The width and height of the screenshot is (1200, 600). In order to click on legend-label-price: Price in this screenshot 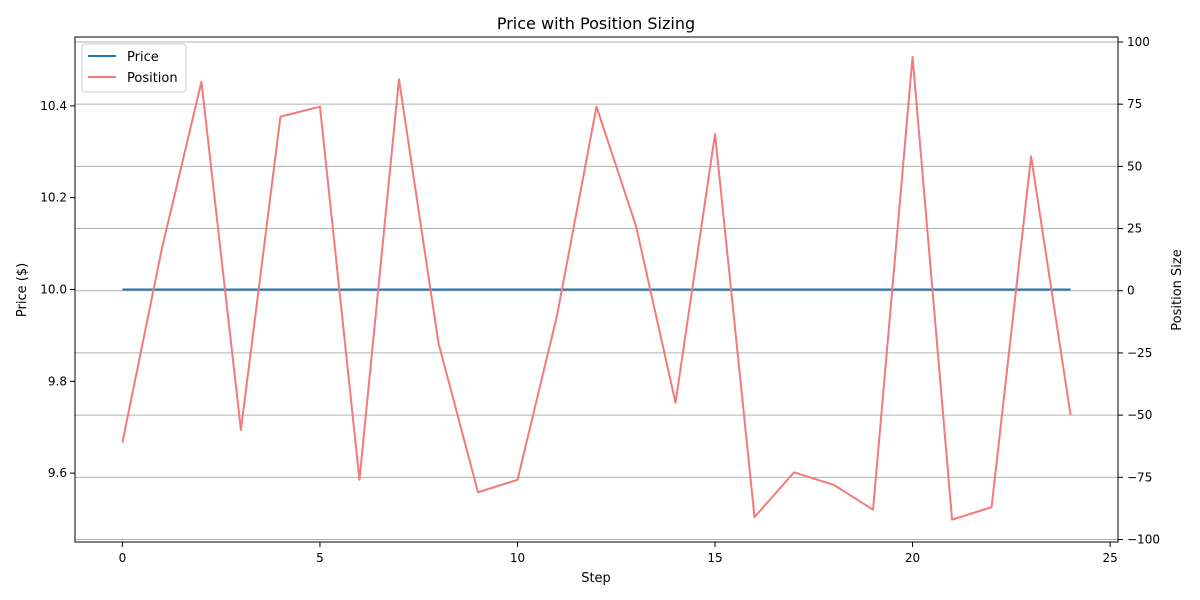, I will do `click(143, 57)`.